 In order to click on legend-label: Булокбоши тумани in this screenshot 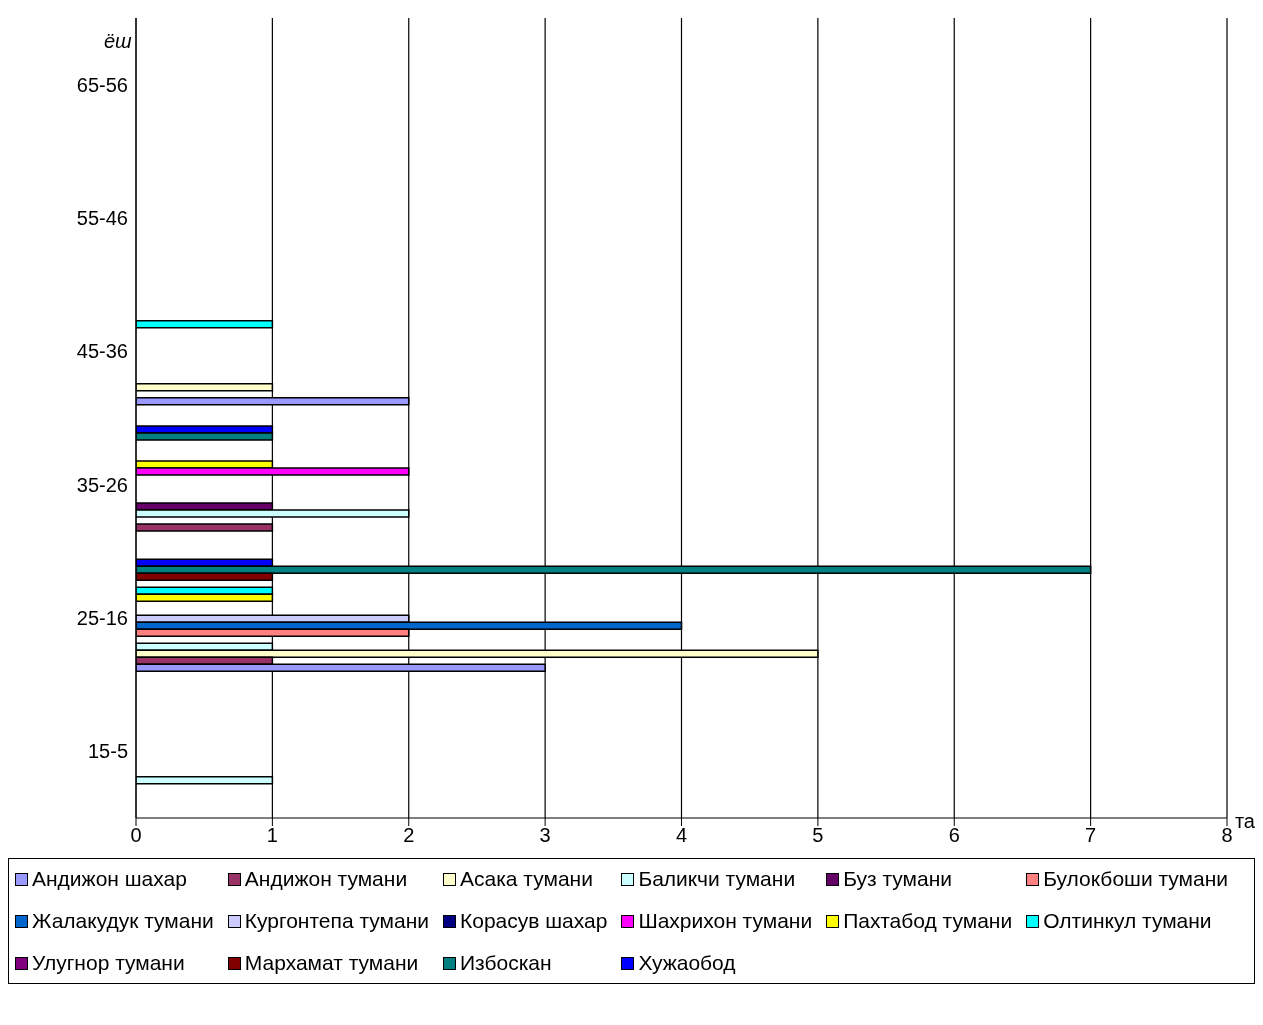, I will do `click(1136, 879)`.